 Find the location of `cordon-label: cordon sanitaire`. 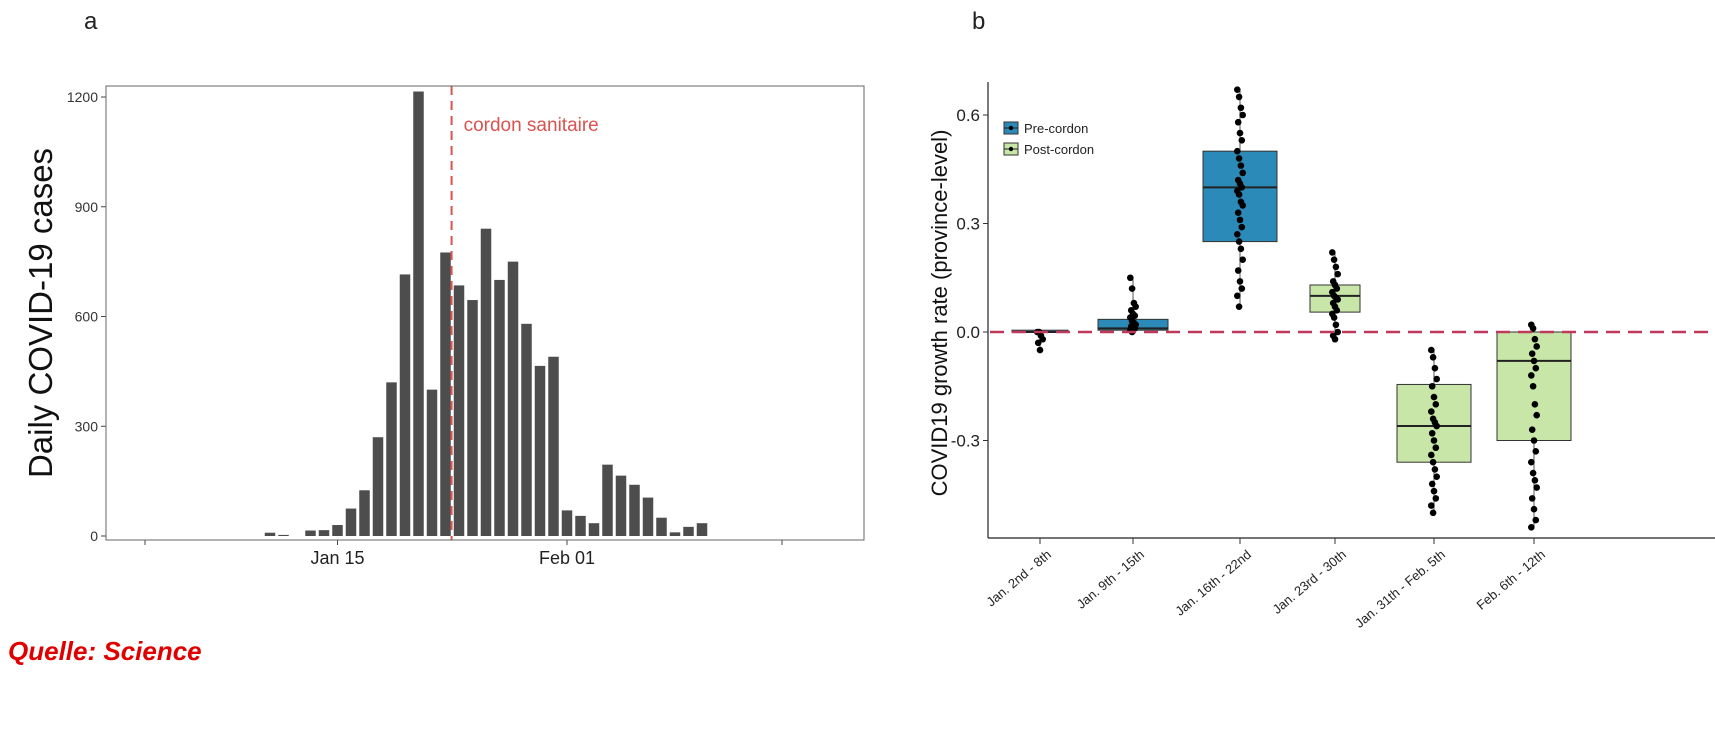

cordon-label: cordon sanitaire is located at coordinates (531, 125).